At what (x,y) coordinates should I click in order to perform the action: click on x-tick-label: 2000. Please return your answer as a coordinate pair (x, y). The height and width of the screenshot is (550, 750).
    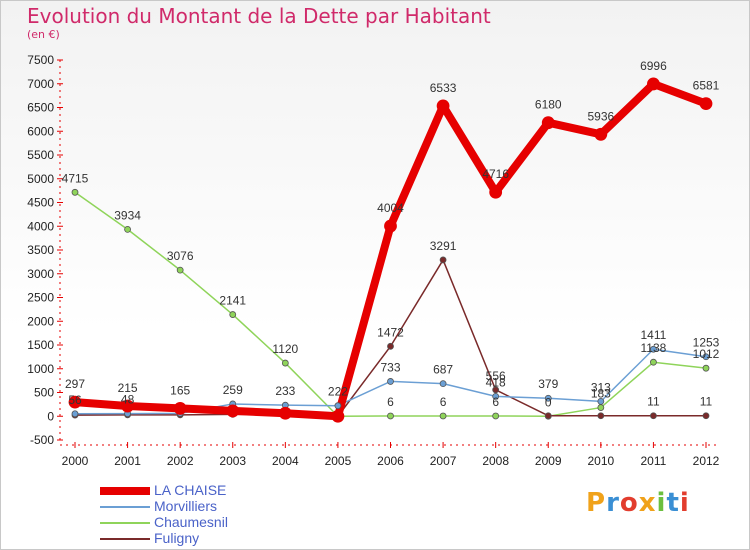
    Looking at the image, I should click on (75, 461).